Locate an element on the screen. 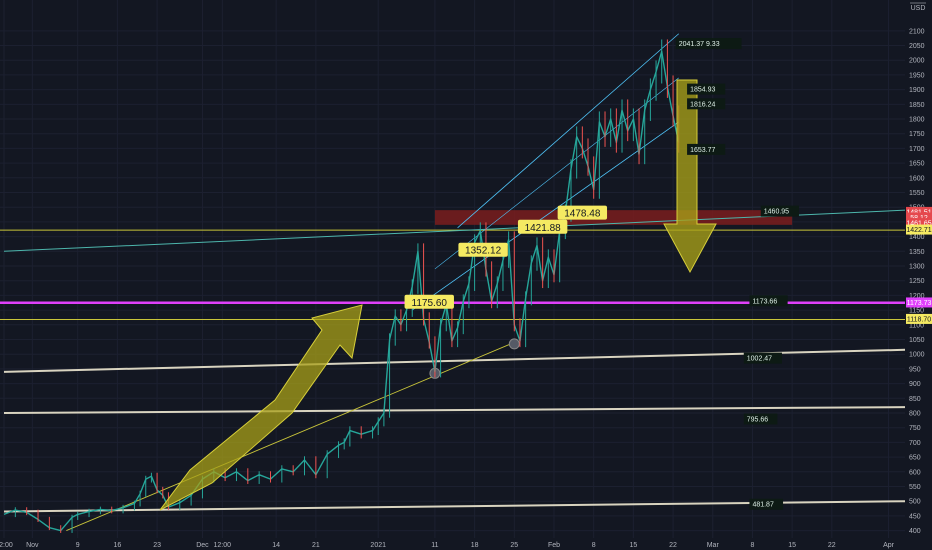  price-tag: 1173.73 is located at coordinates (919, 303).